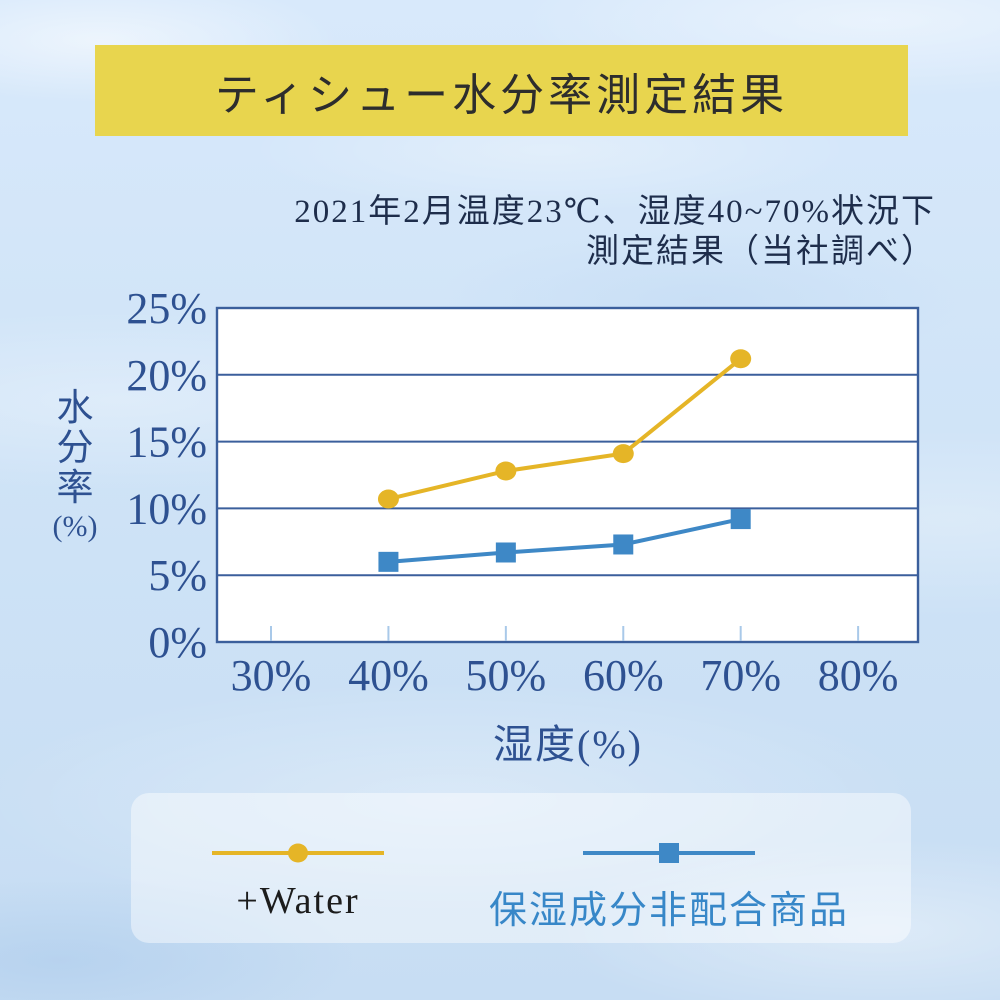  Describe the element at coordinates (177, 642) in the screenshot. I see `y-tick-label: 0%` at that location.